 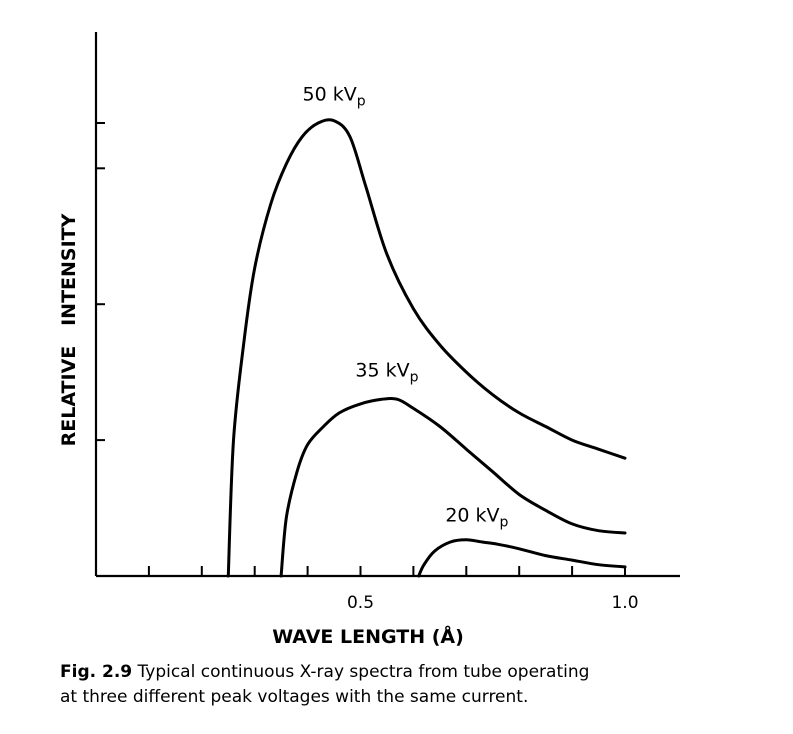 I want to click on x-tick-label: 1.0, so click(x=624, y=603).